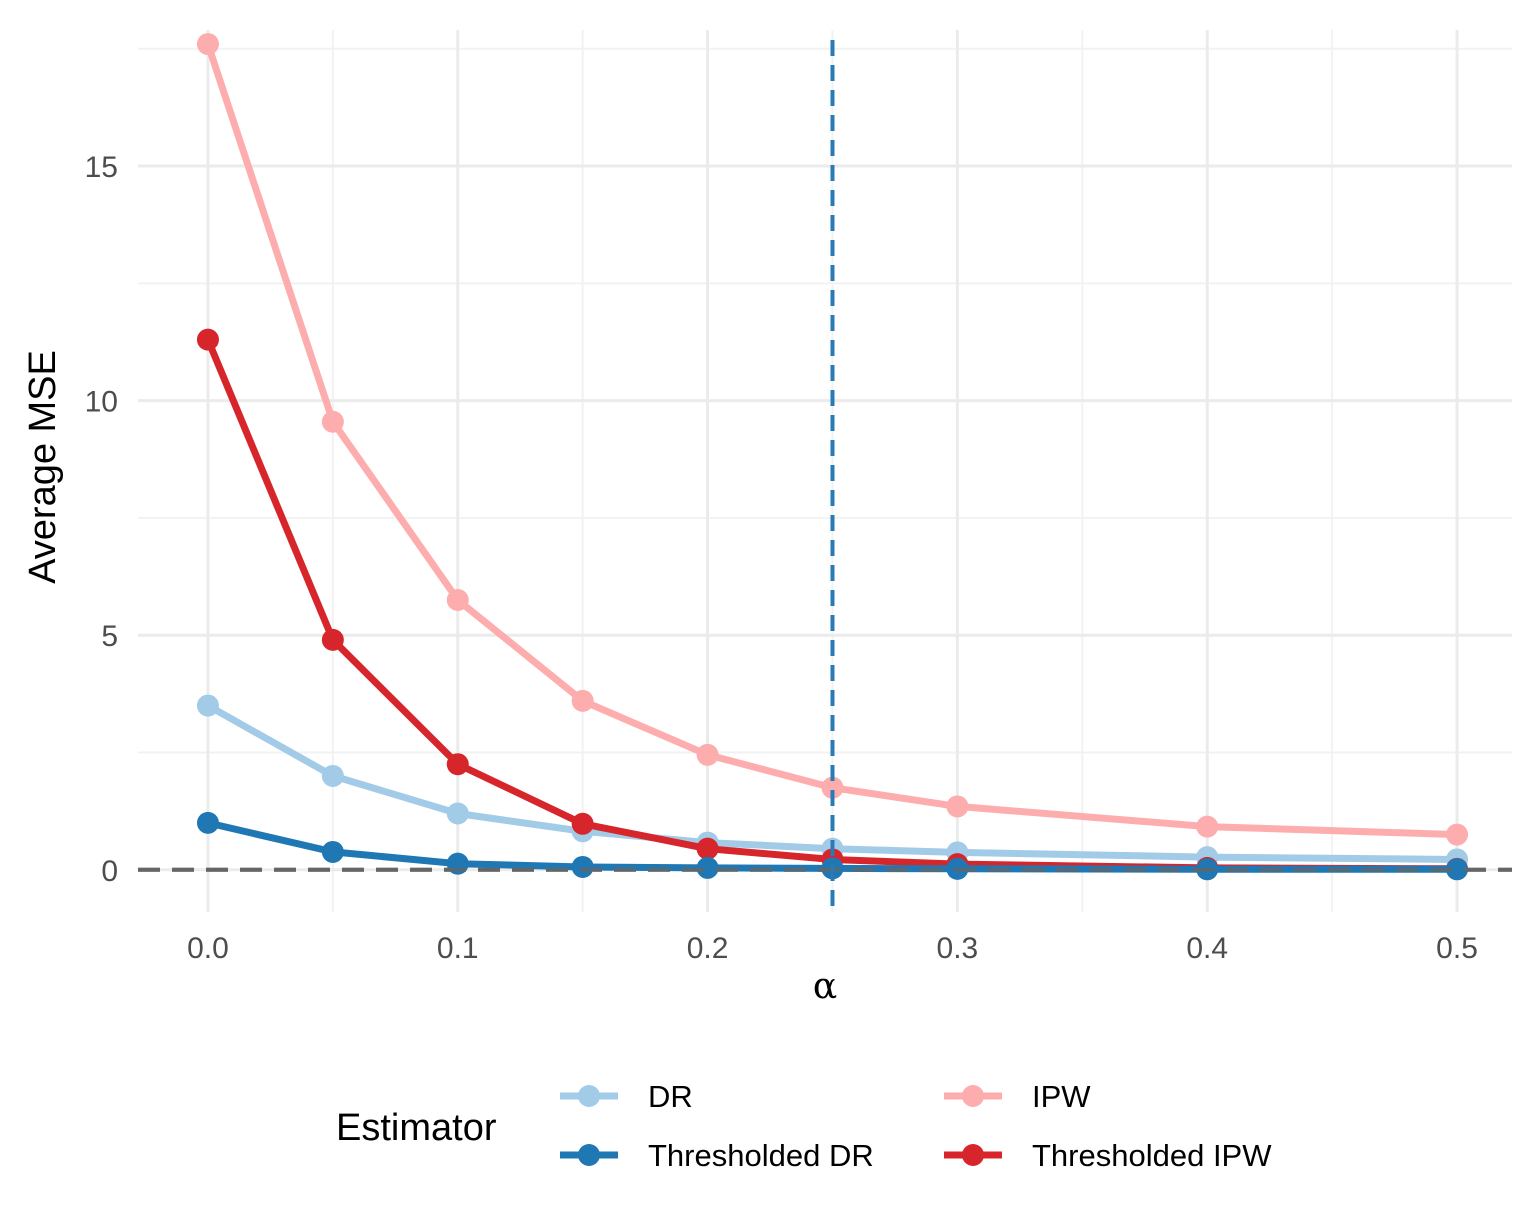  What do you see at coordinates (958, 948) in the screenshot?
I see `x-tick-label: 0.3` at bounding box center [958, 948].